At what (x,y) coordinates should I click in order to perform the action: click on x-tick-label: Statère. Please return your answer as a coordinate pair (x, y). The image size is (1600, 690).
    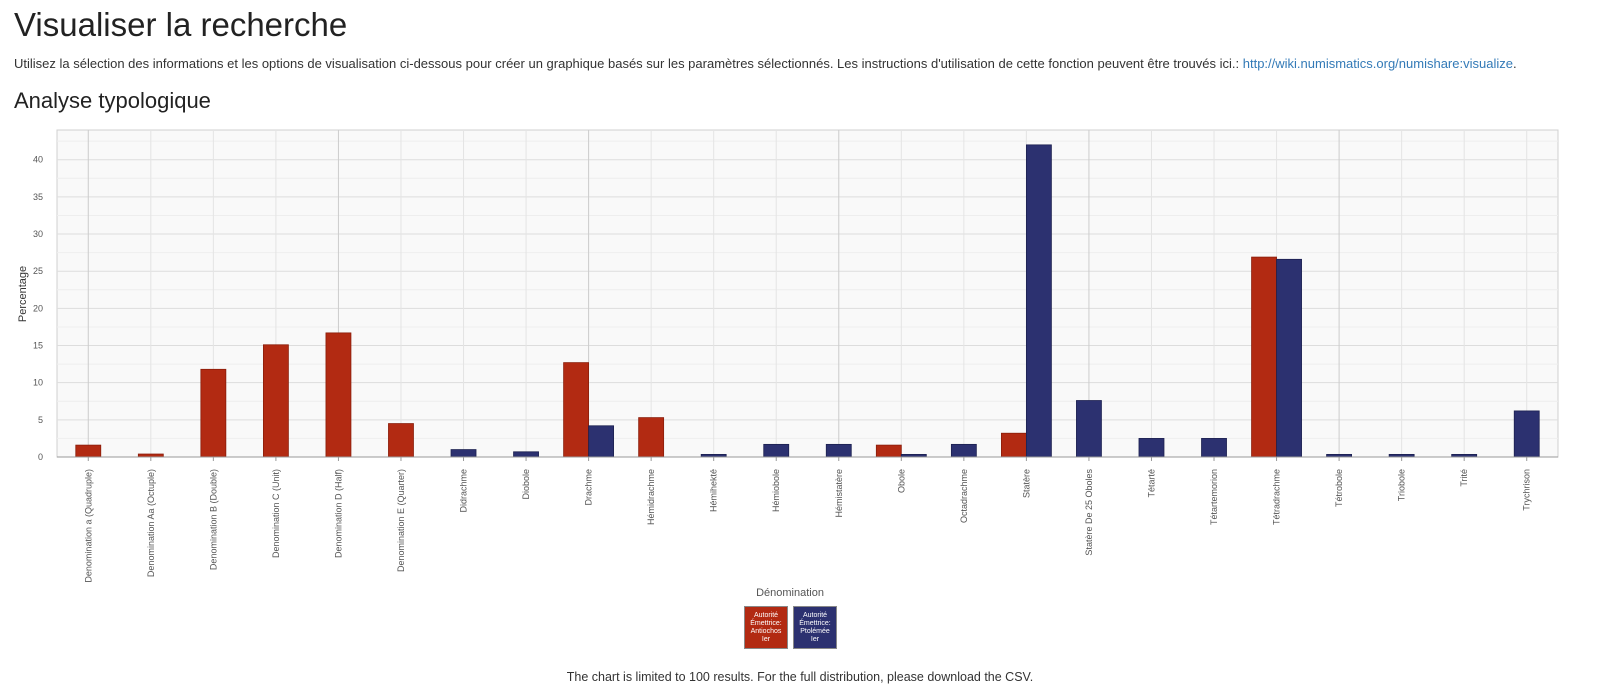
    Looking at the image, I should click on (1026, 483).